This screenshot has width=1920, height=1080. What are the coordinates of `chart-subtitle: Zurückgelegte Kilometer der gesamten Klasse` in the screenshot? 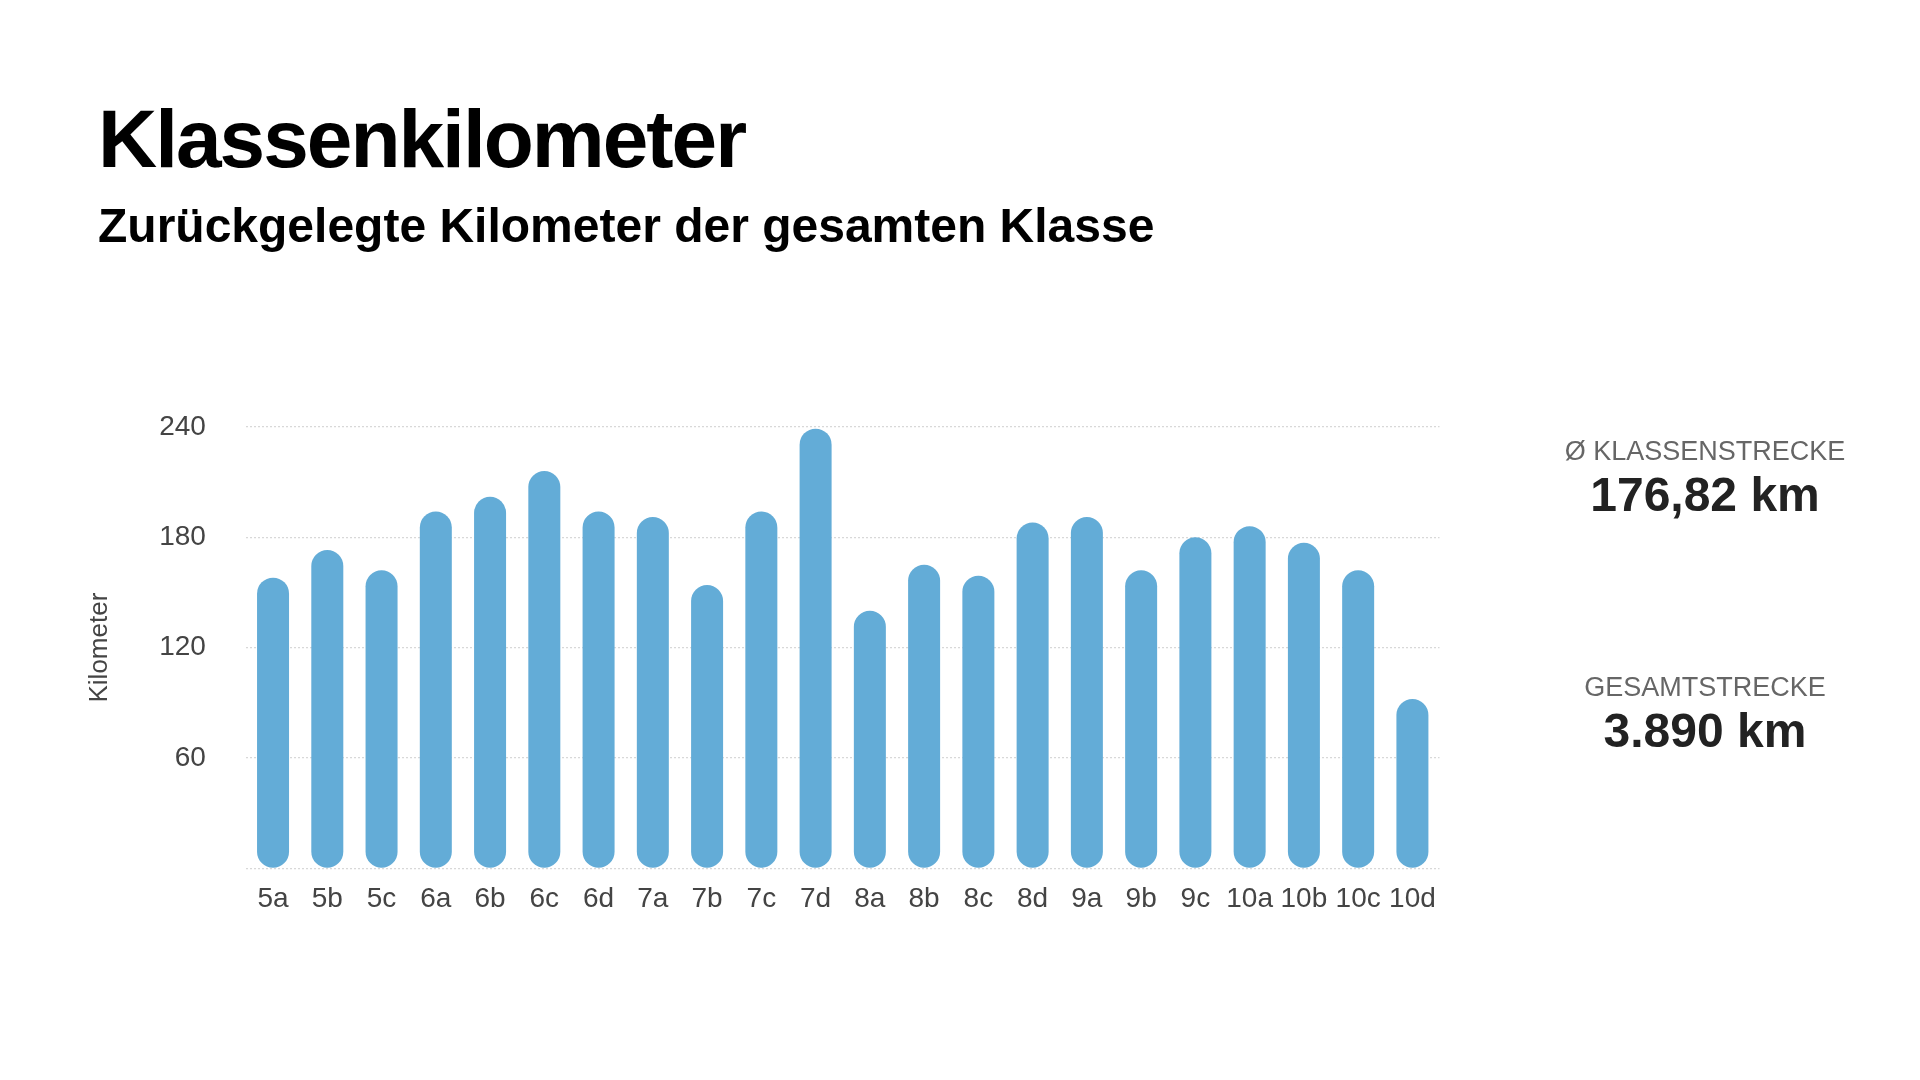 It's located at (626, 225).